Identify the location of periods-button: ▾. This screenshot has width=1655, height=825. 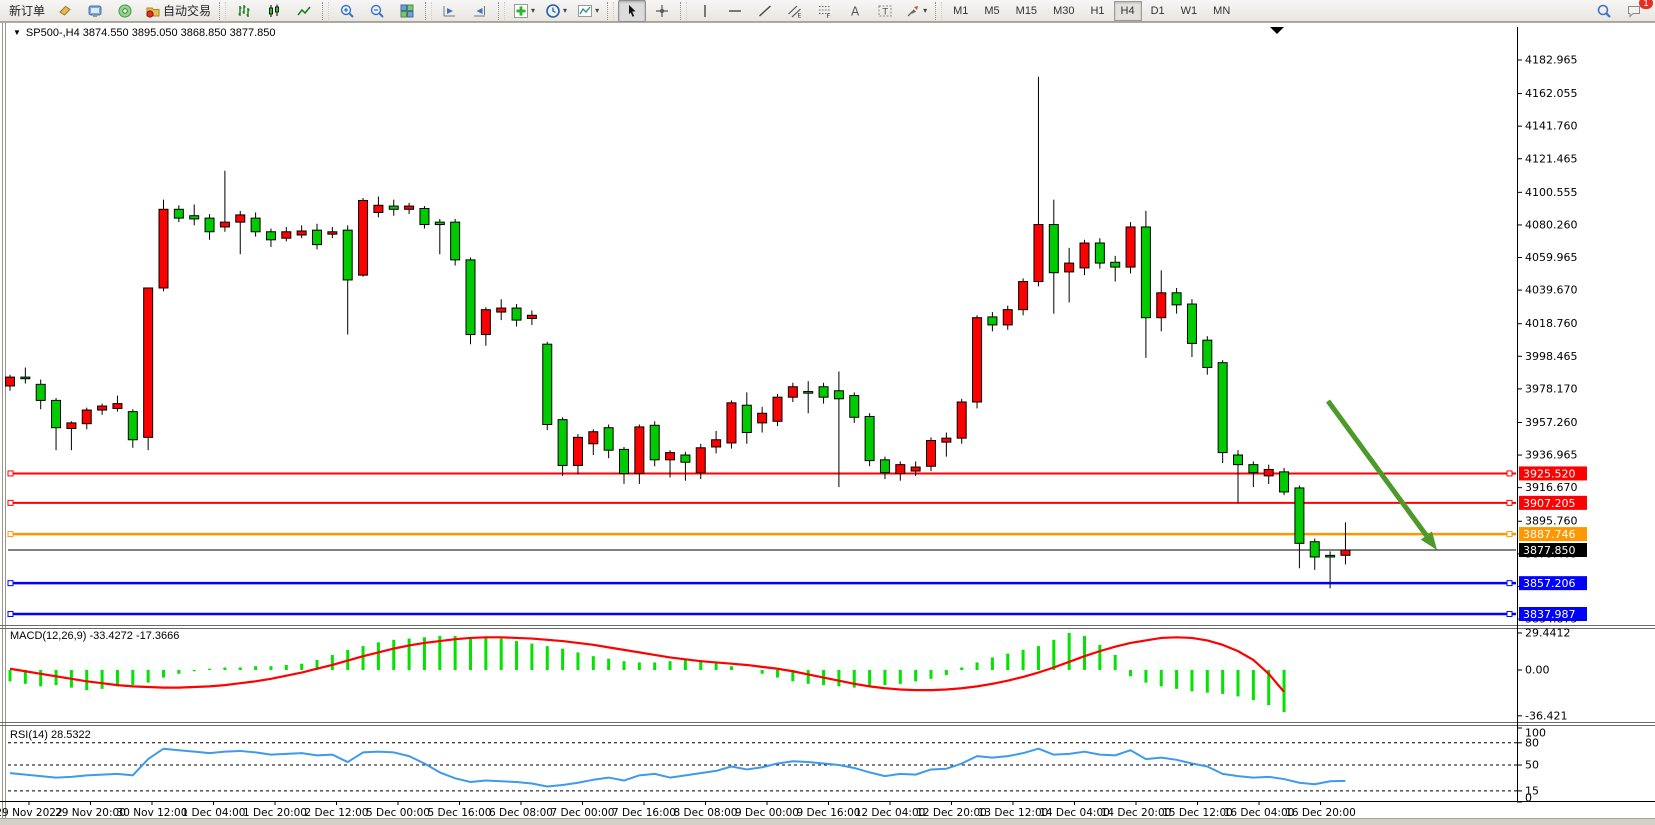
(556, 11).